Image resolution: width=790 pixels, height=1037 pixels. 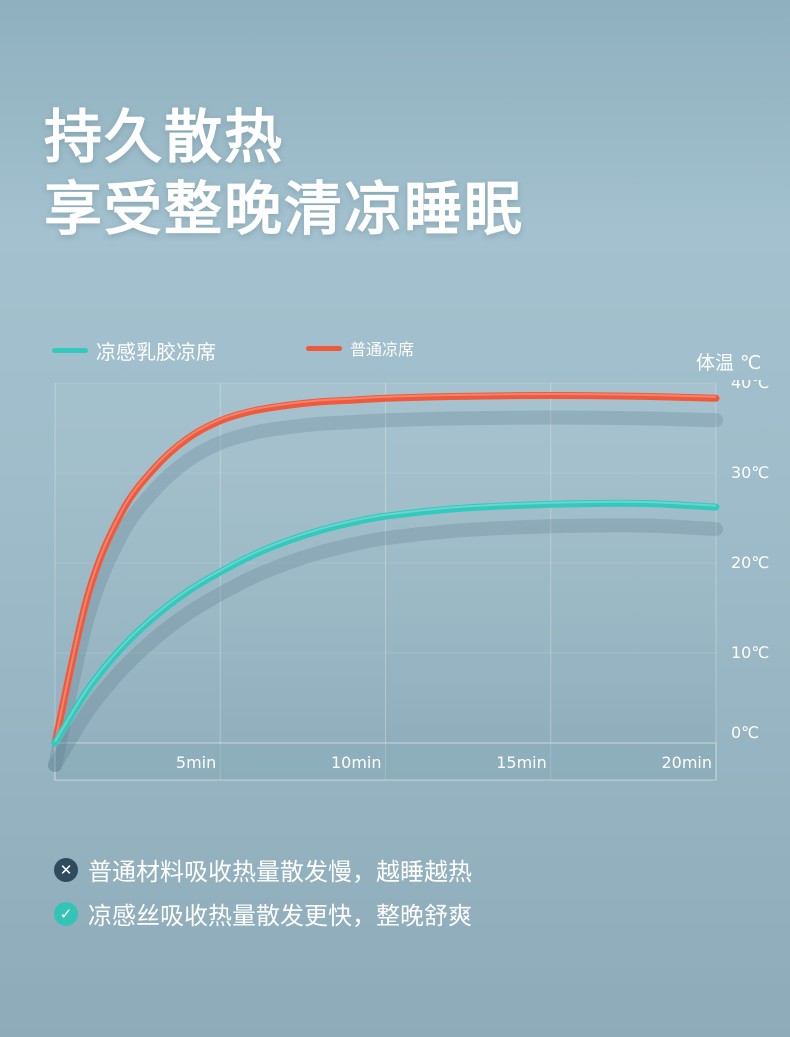 What do you see at coordinates (382, 349) in the screenshot?
I see `legend-normal-label: 普通凉席` at bounding box center [382, 349].